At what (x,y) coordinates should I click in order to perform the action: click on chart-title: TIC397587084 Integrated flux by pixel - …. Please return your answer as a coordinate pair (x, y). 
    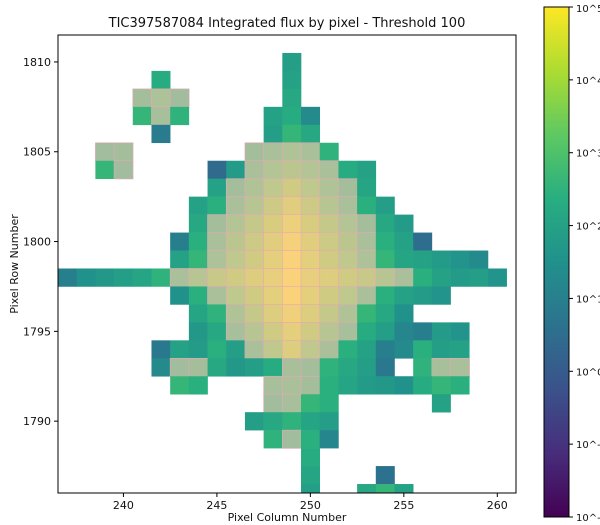
    Looking at the image, I should click on (287, 23).